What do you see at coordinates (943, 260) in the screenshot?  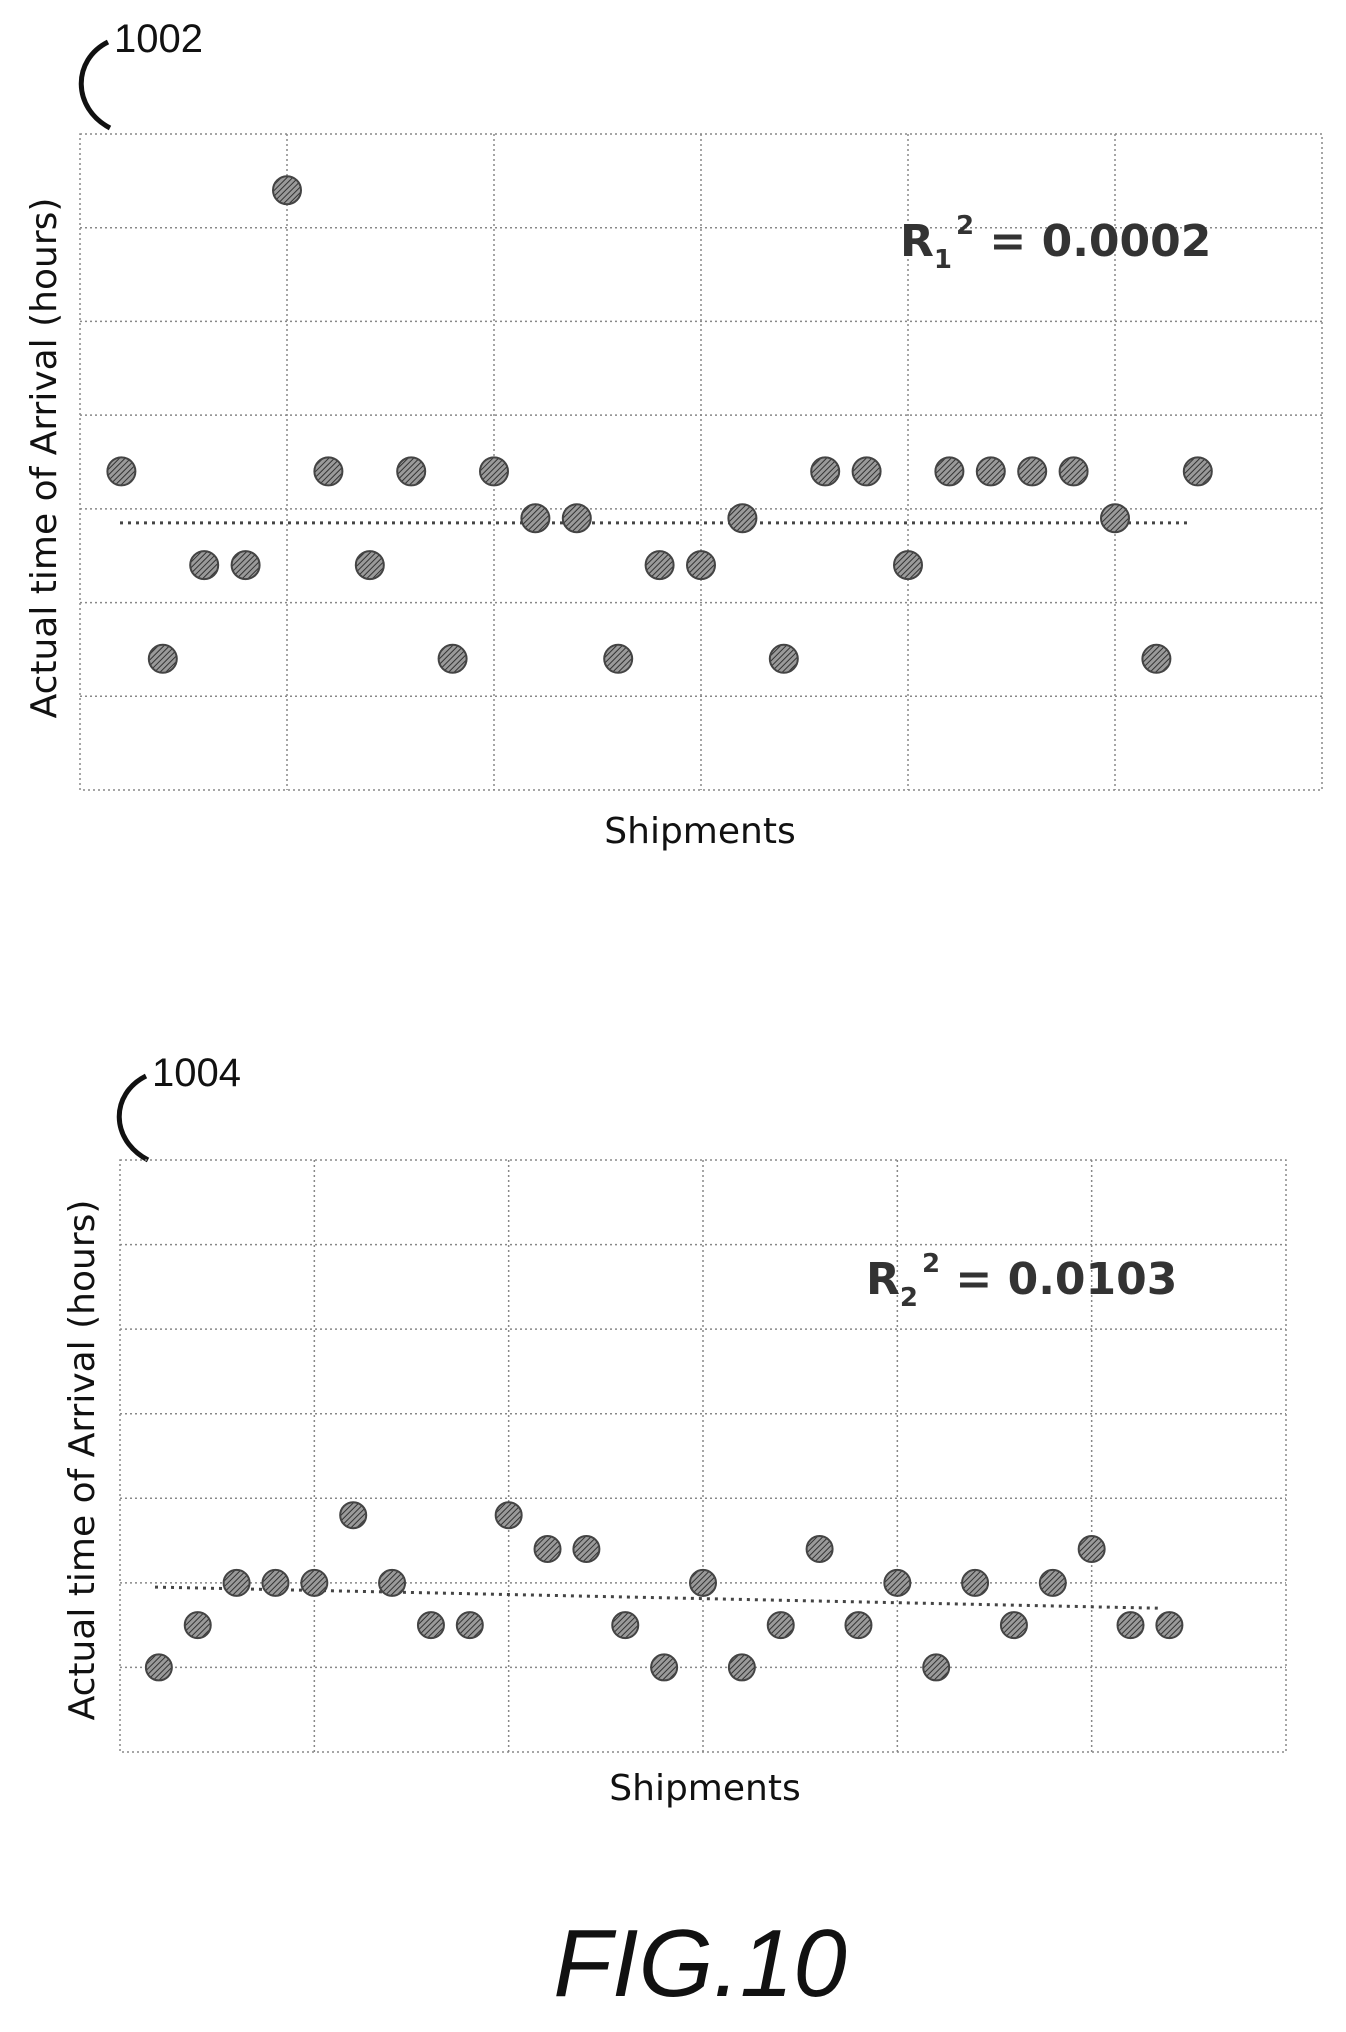 I see `r-squared-sub-1002: 1` at bounding box center [943, 260].